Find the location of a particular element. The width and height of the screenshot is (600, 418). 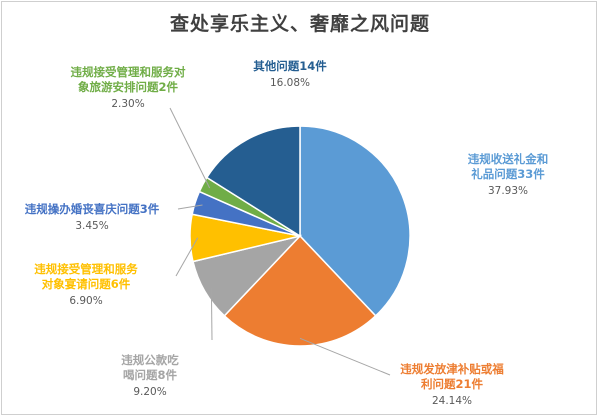

data-label-percent: 6.90% is located at coordinates (85, 301).